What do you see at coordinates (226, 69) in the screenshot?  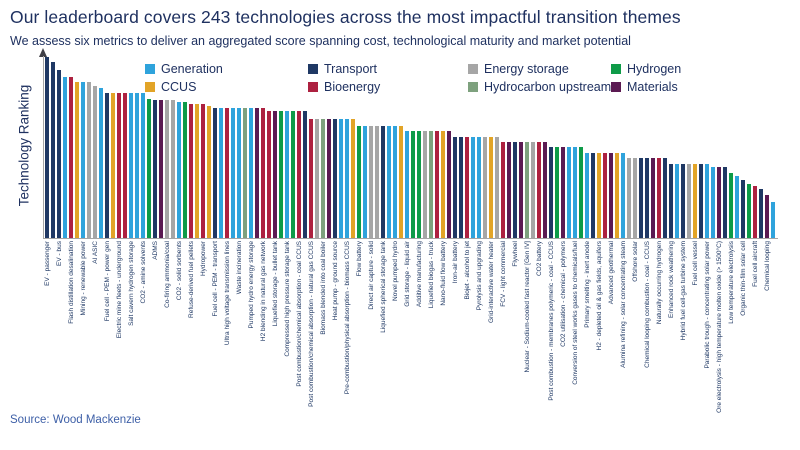 I see `legend-item-generation: Generation` at bounding box center [226, 69].